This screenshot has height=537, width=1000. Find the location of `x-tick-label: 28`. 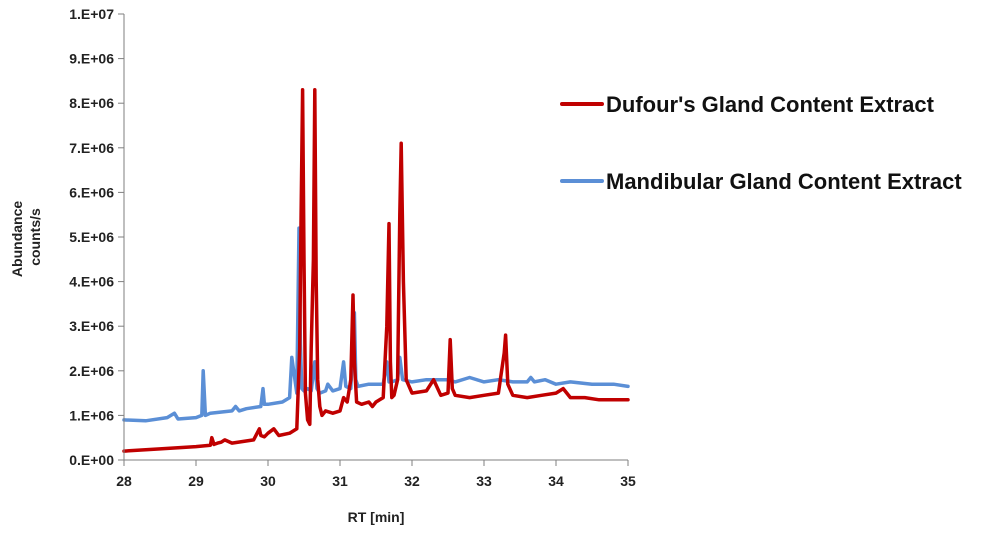

x-tick-label: 28 is located at coordinates (124, 481).